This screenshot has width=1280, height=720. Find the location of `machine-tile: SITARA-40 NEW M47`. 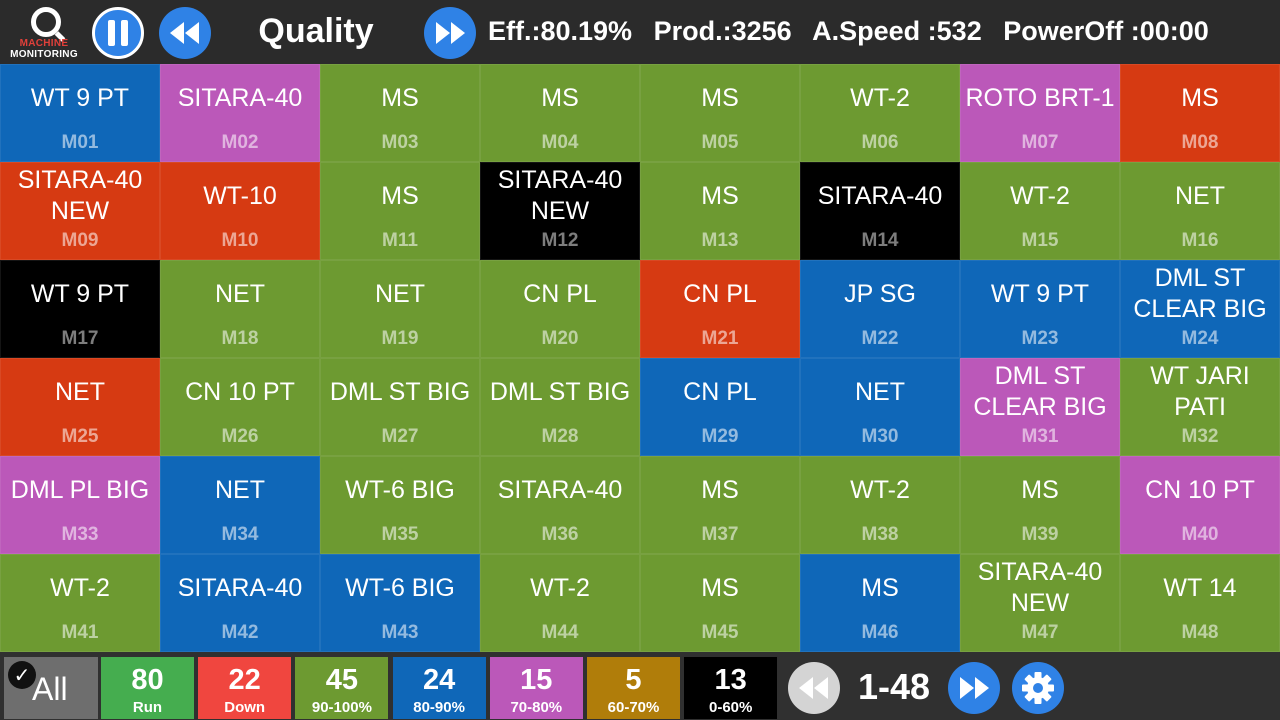

machine-tile: SITARA-40 NEW M47 is located at coordinates (1040, 603).